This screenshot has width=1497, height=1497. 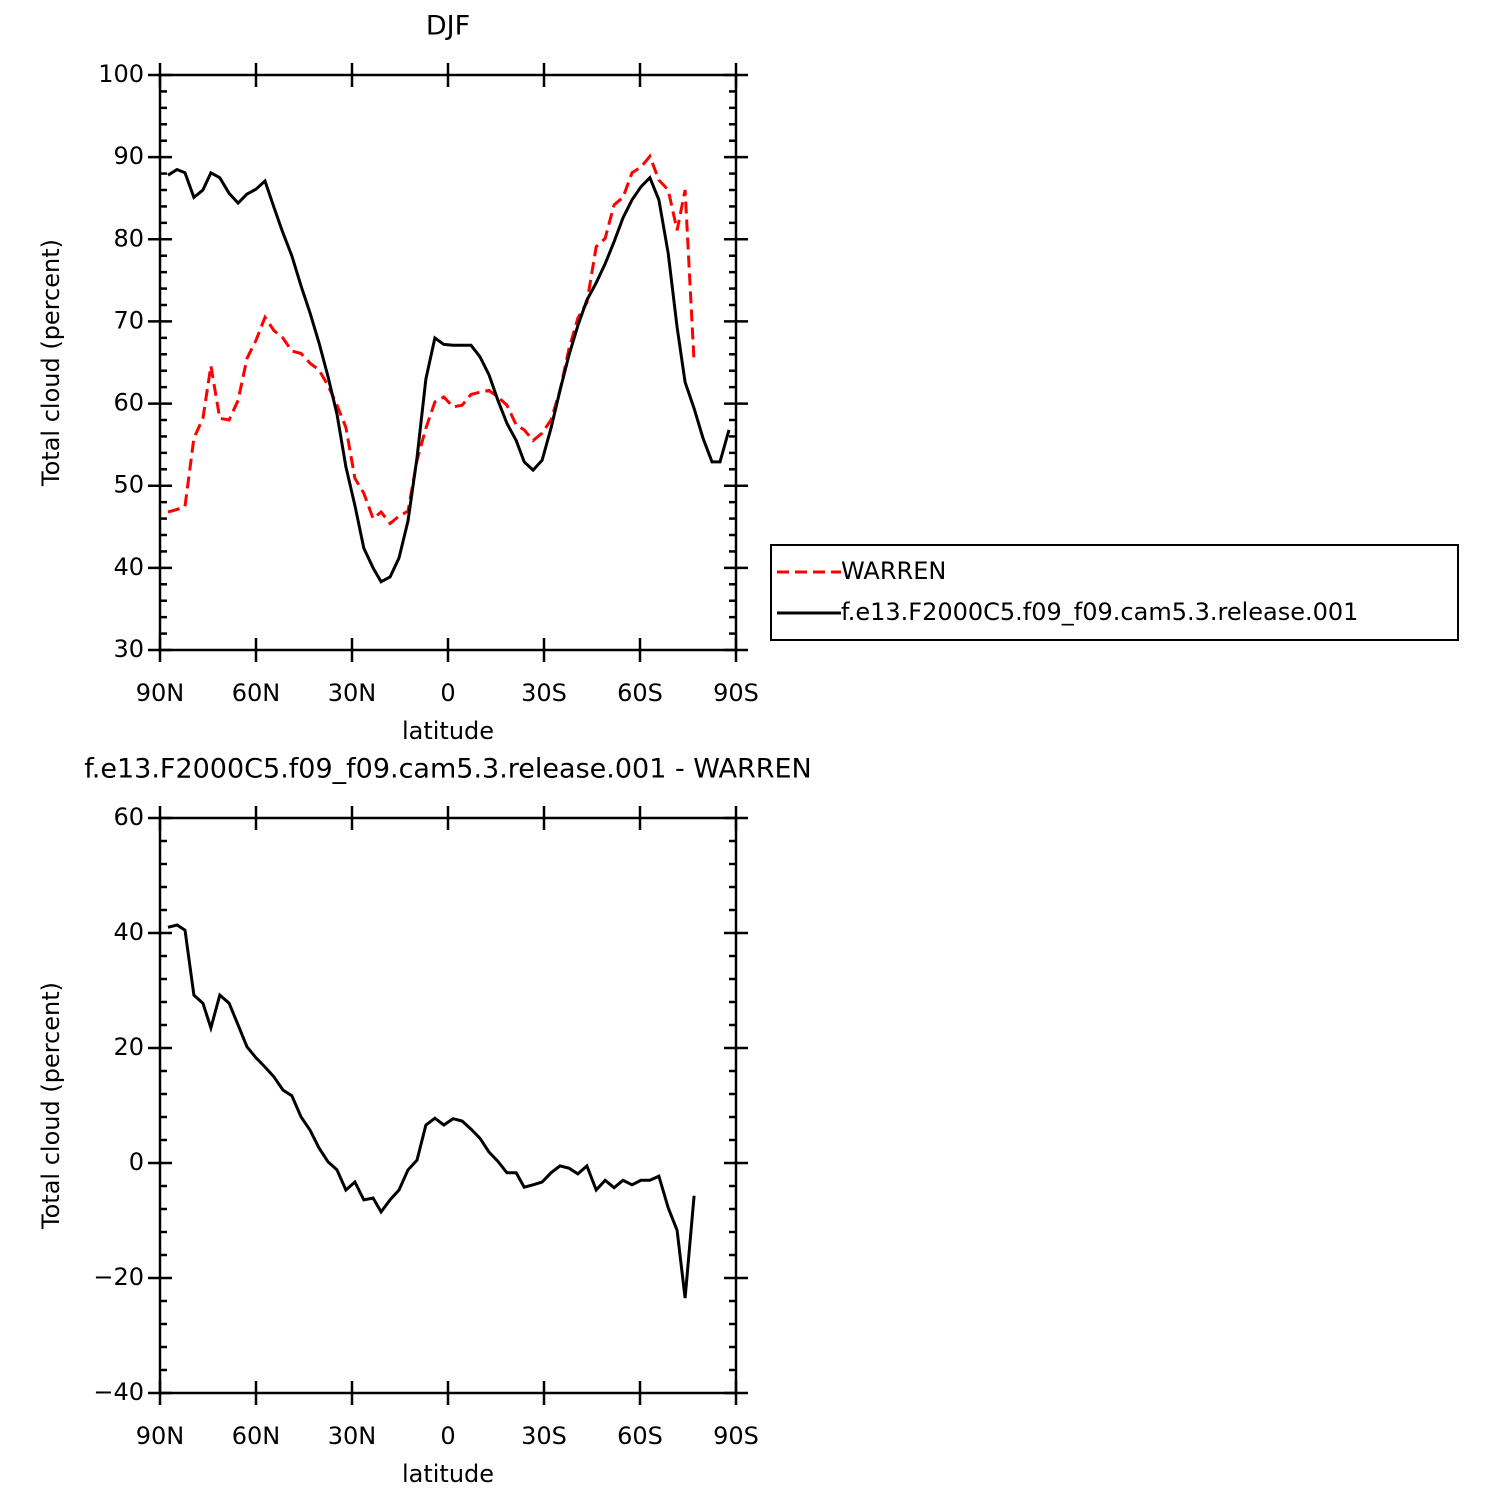 I want to click on y-tick-label: −40, so click(x=118, y=1392).